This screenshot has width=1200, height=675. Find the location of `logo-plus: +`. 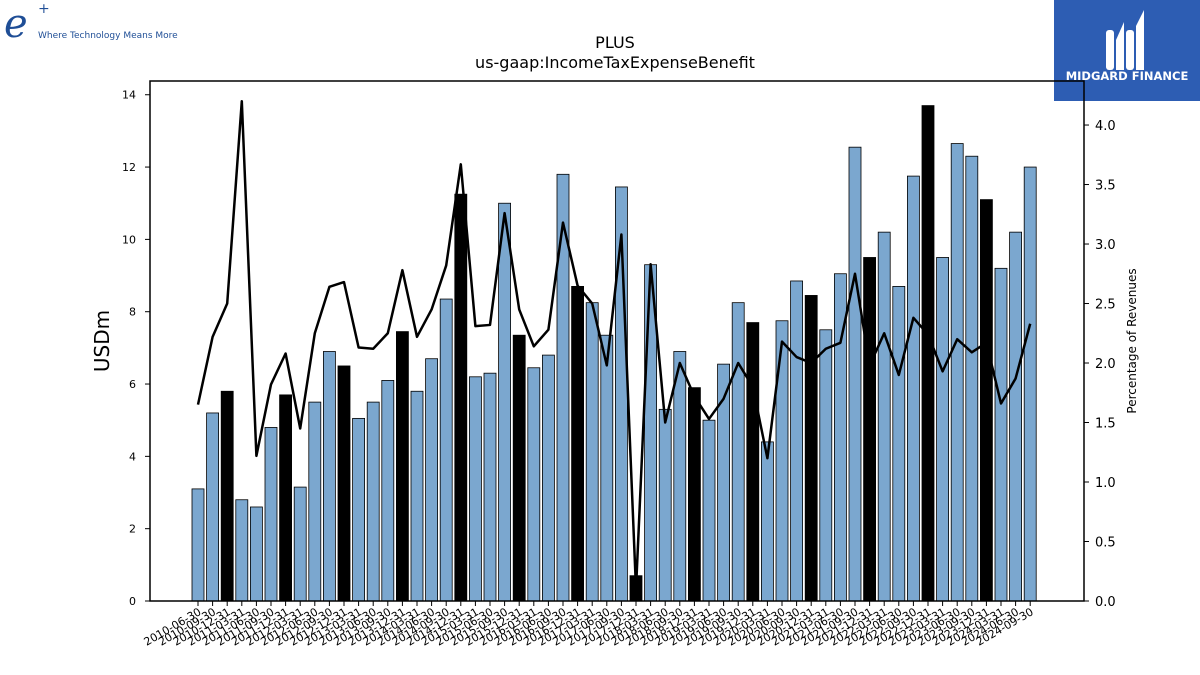

logo-plus: + is located at coordinates (44, 9).